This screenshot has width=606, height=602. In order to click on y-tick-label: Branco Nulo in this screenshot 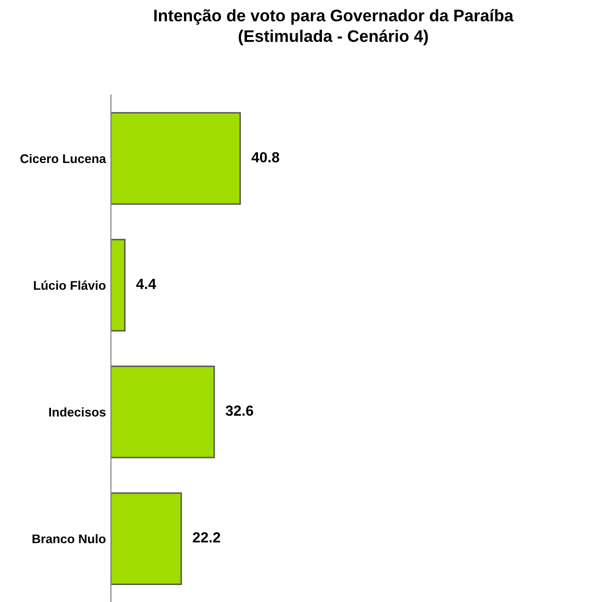, I will do `click(69, 539)`.